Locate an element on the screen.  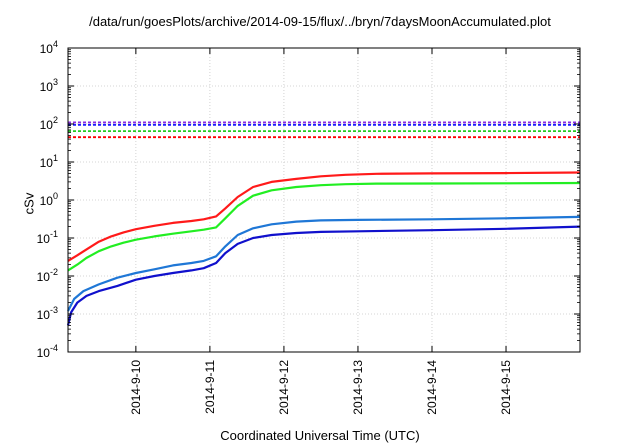
x-tick-label: 2014-9-11 is located at coordinates (210, 387).